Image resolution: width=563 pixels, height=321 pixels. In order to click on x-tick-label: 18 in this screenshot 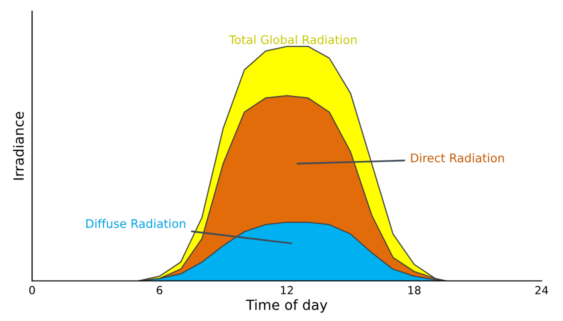, I will do `click(414, 290)`.